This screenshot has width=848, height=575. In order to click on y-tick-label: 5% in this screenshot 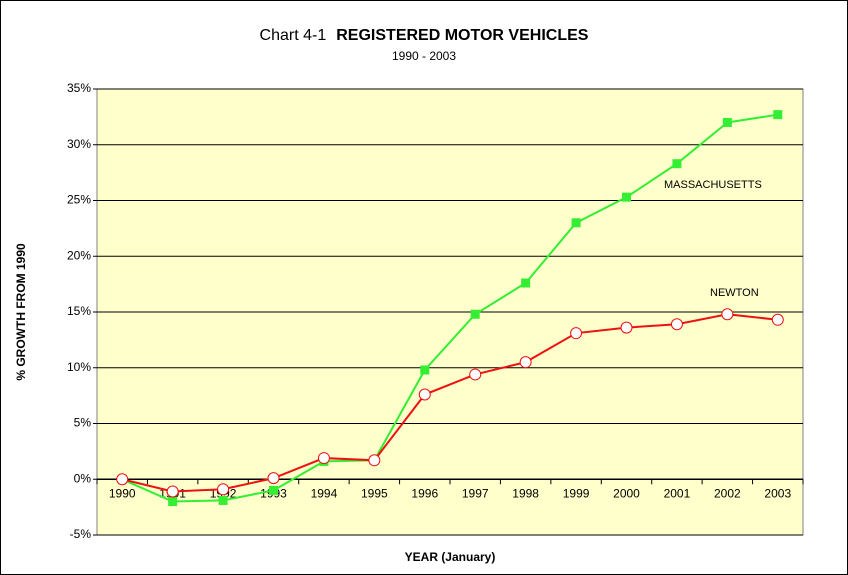, I will do `click(83, 423)`.